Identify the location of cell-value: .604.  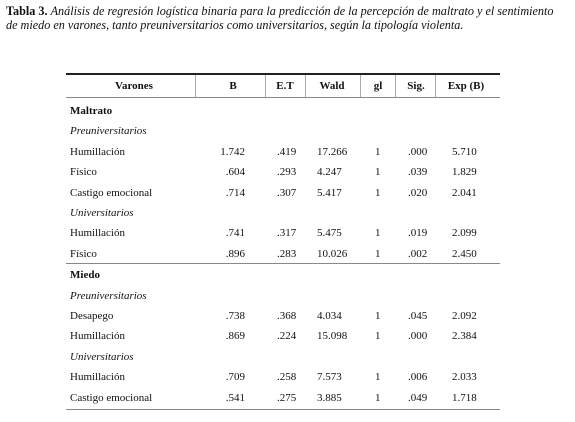
(235, 172).